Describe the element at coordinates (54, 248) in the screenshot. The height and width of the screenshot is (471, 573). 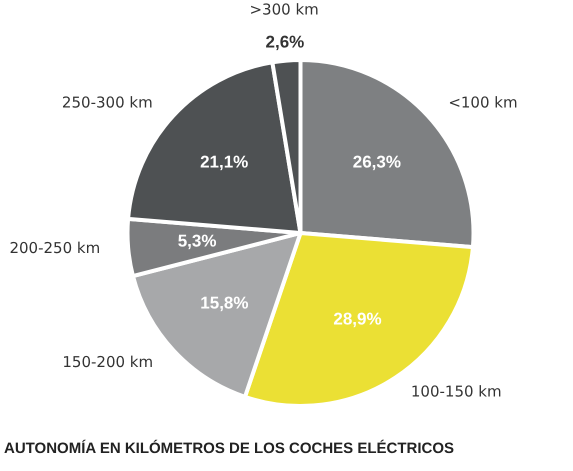
I see `slice-label: 200-250 km` at that location.